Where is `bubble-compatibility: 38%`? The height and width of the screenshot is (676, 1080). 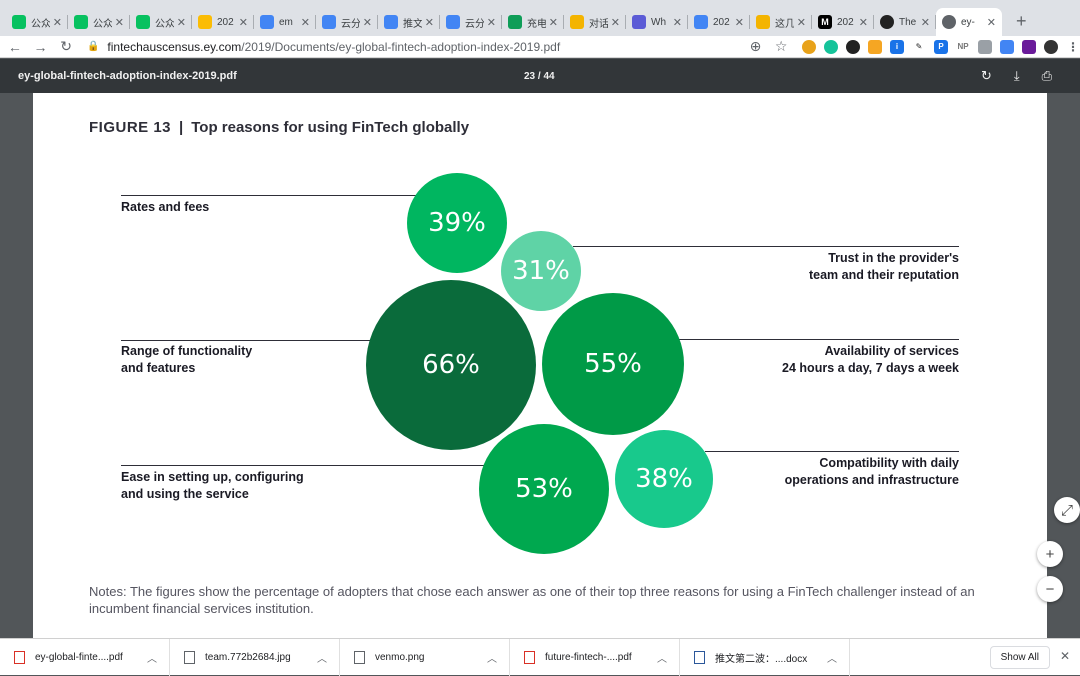
bubble-compatibility: 38% is located at coordinates (664, 479).